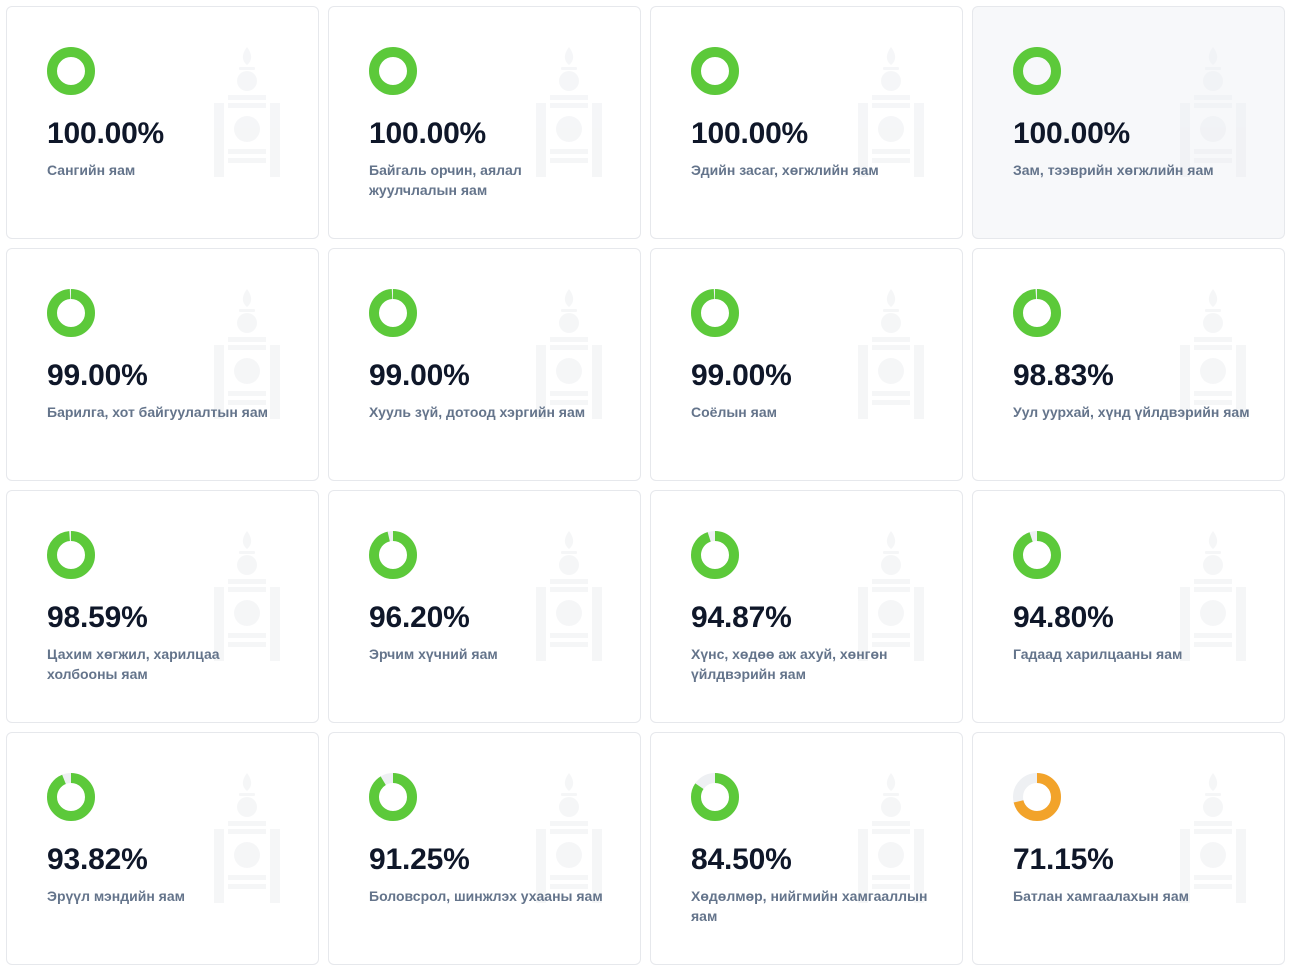 The width and height of the screenshot is (1294, 971). I want to click on score-percent: 91.25%, so click(419, 859).